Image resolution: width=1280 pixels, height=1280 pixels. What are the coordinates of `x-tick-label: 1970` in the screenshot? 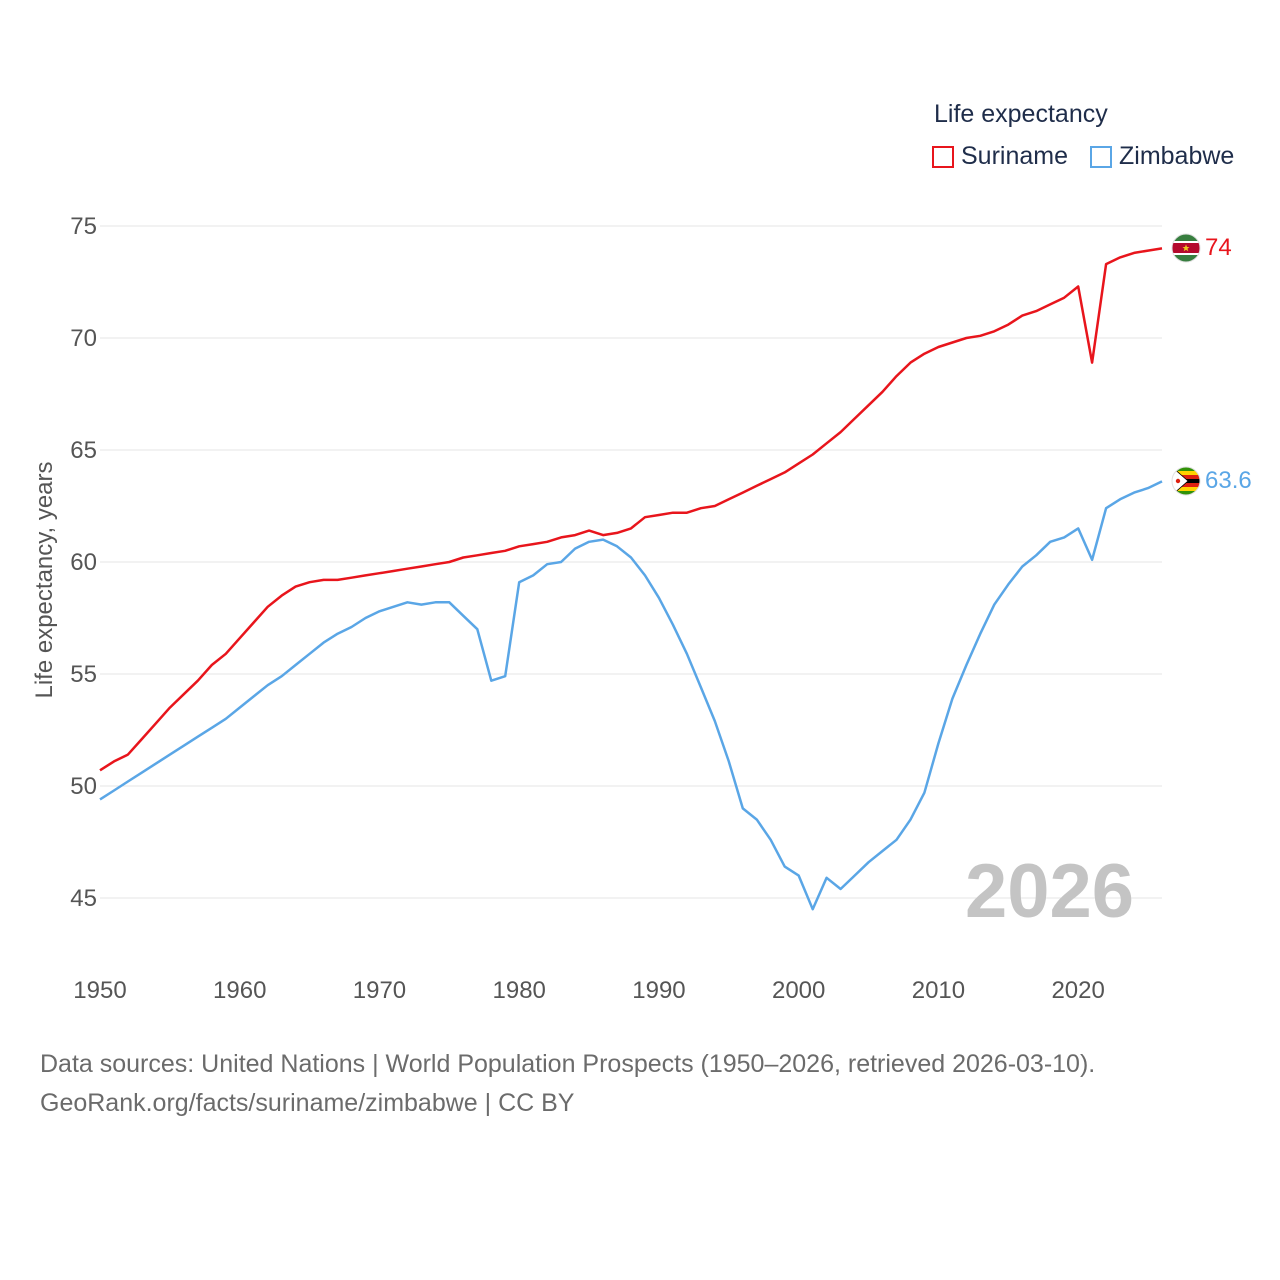 It's located at (379, 990).